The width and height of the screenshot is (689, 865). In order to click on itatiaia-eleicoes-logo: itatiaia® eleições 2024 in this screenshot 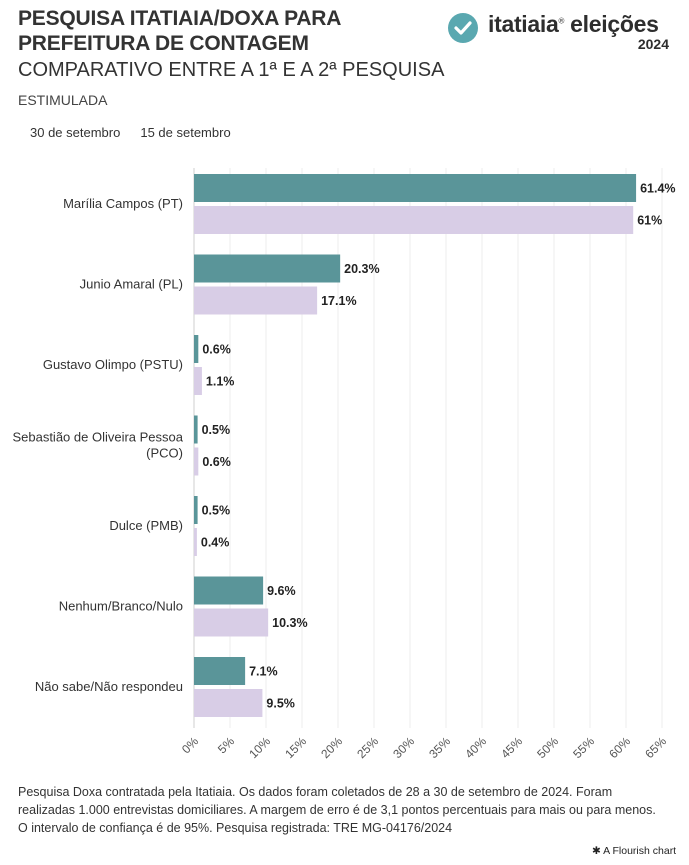, I will do `click(560, 32)`.